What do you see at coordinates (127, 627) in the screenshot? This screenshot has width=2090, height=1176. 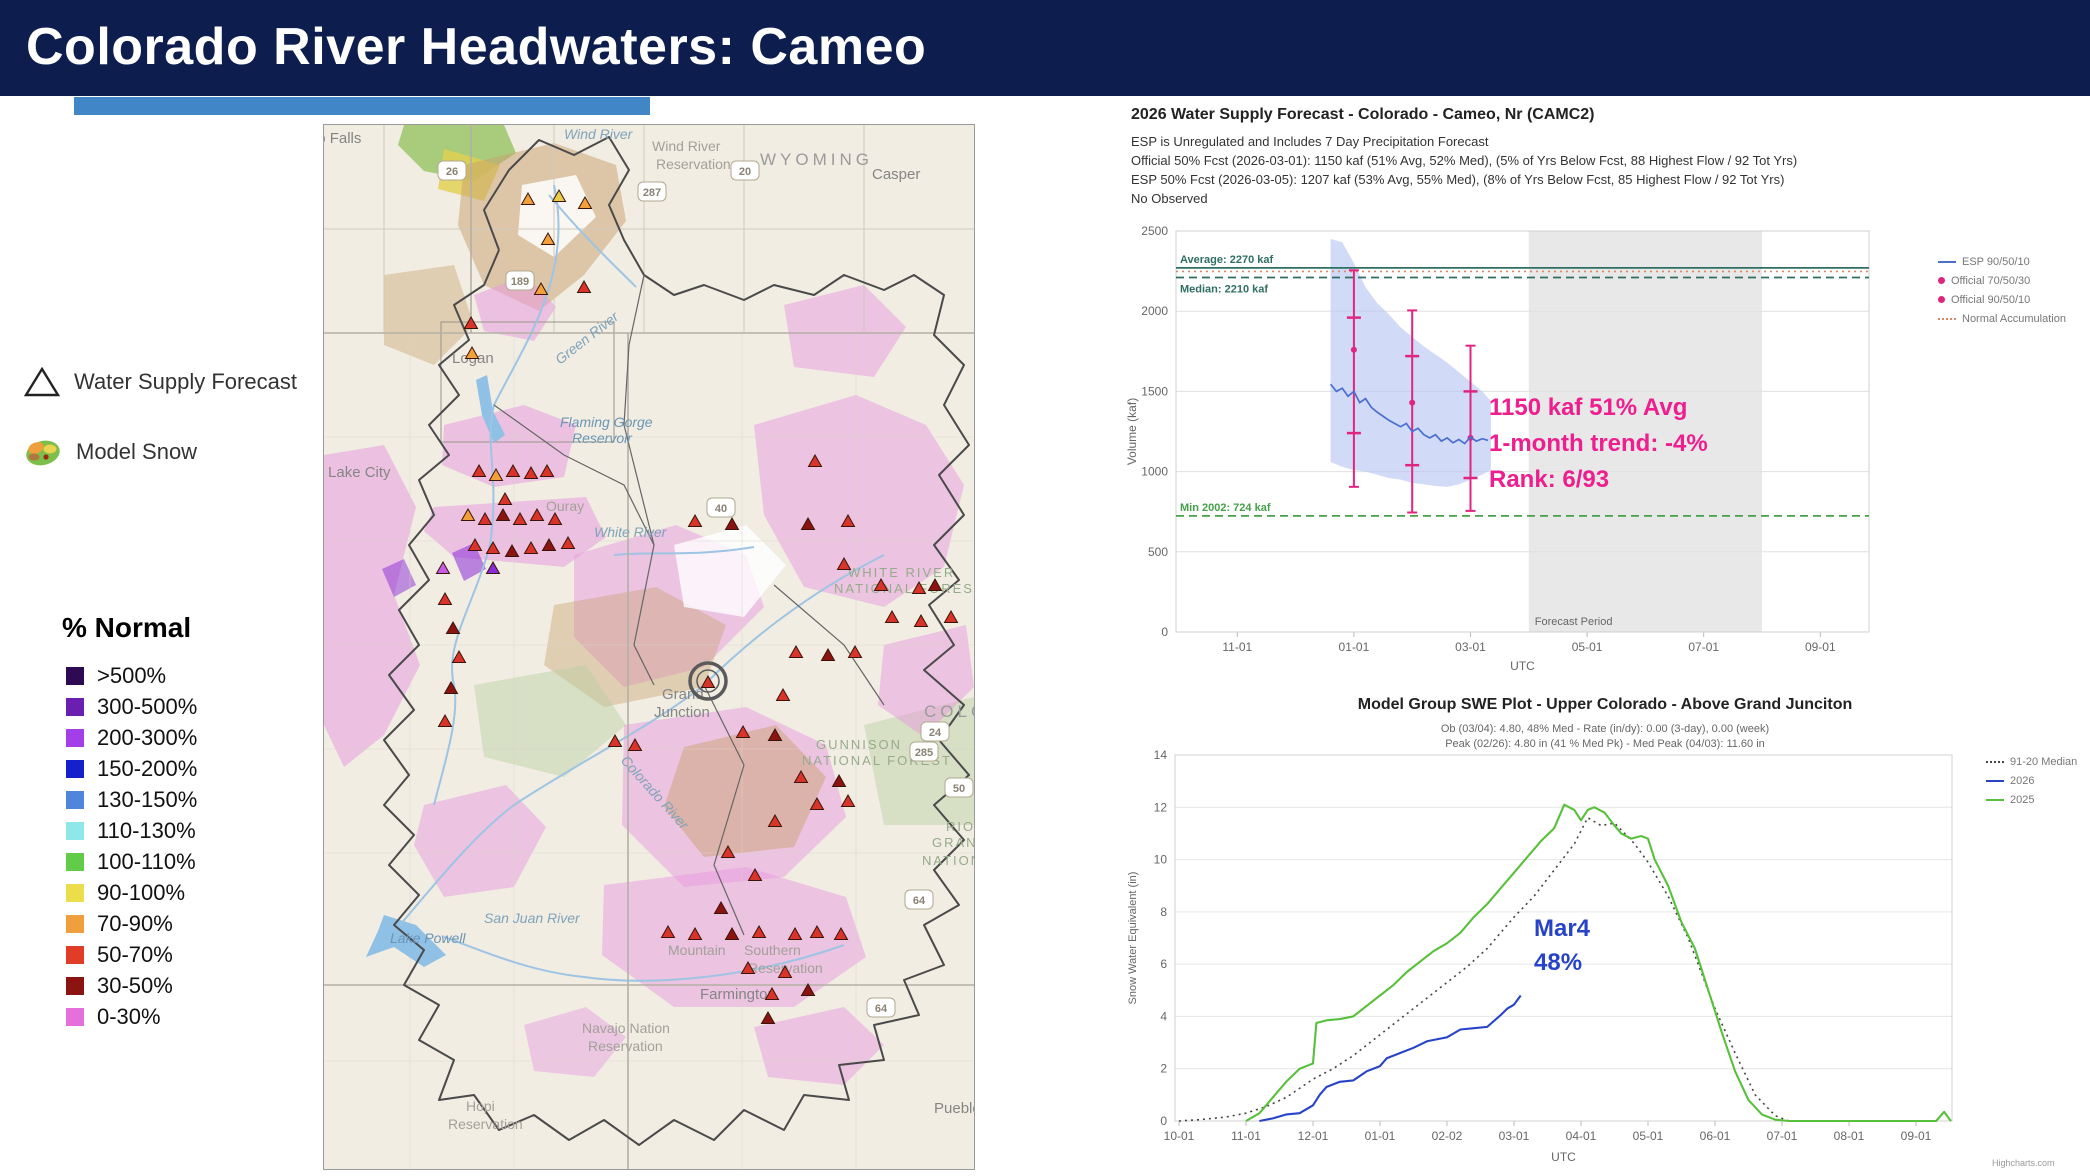 I see `pct-normal-heading: % Normal` at bounding box center [127, 627].